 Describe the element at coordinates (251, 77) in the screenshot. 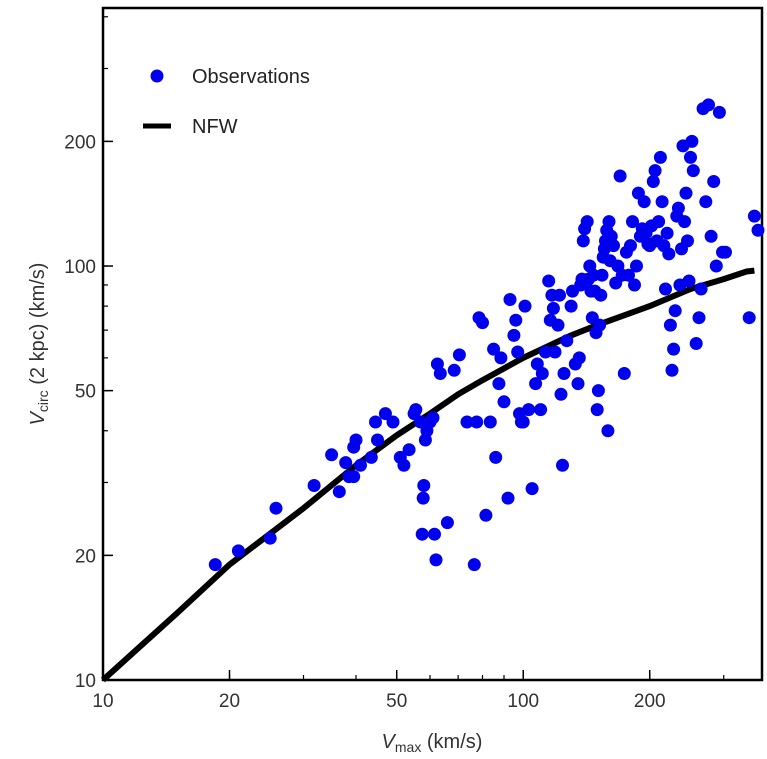

I see `legend-observations-label: Observations` at that location.